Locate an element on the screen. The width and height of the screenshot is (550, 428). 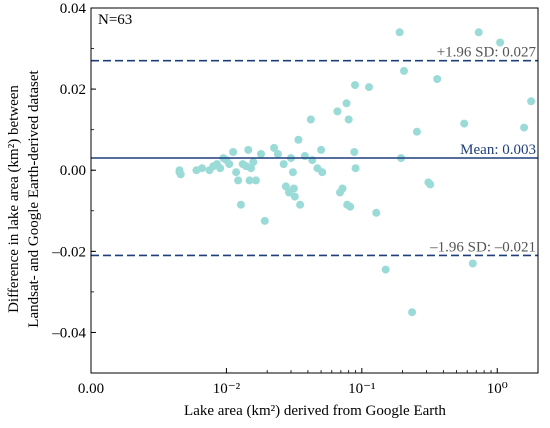
lower-line-label: –1.96 SD: –0.021 is located at coordinates (482, 247).